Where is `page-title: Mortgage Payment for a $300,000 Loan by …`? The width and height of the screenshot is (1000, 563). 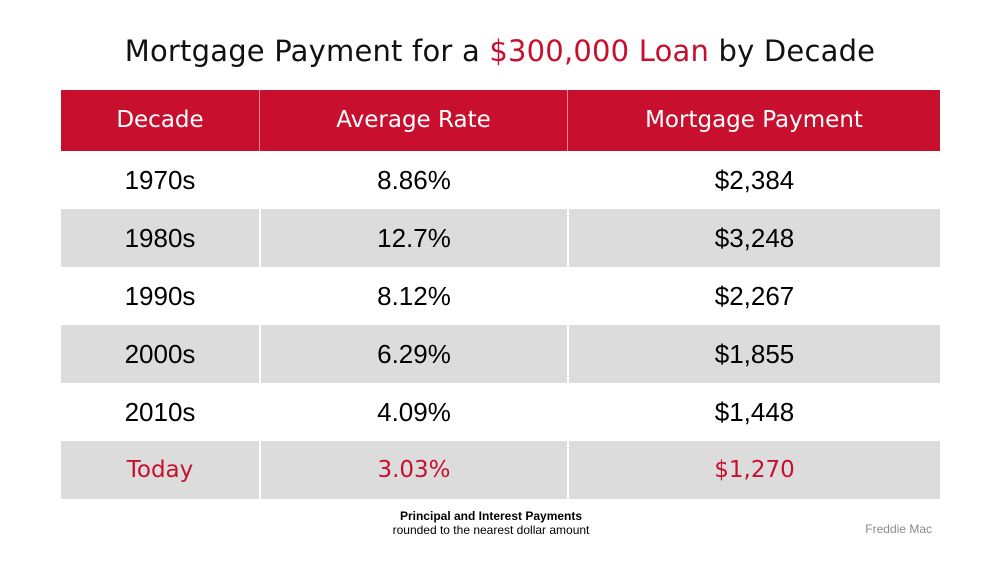
page-title: Mortgage Payment for a $300,000 Loan by … is located at coordinates (500, 51).